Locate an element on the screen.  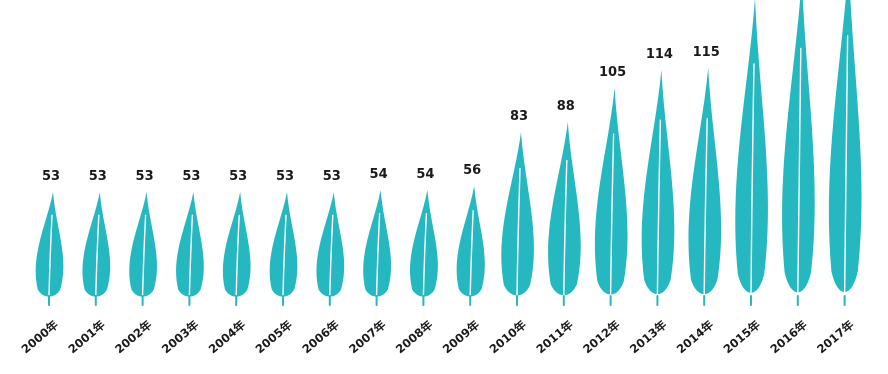
category-label: 2017年 is located at coordinates (835, 336).